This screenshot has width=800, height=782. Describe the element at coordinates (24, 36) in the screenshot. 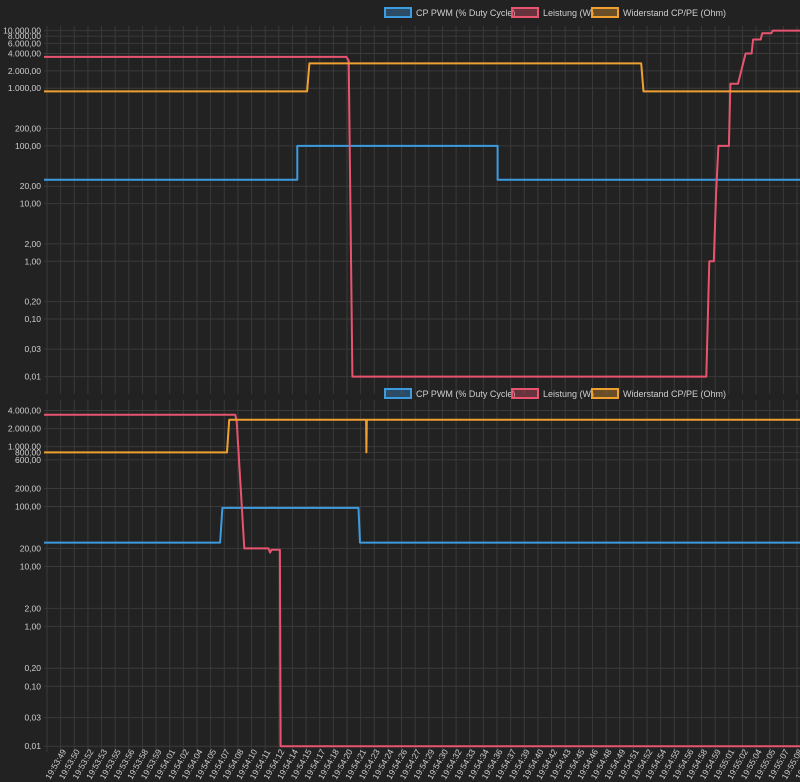

I see `y-tick-label: 8.000,00` at that location.